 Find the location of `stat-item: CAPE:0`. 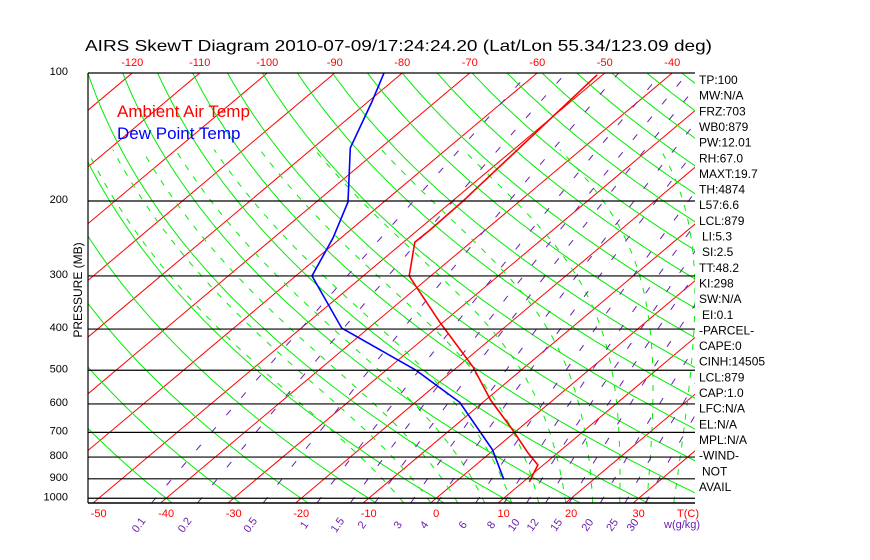

stat-item: CAPE:0 is located at coordinates (720, 346).